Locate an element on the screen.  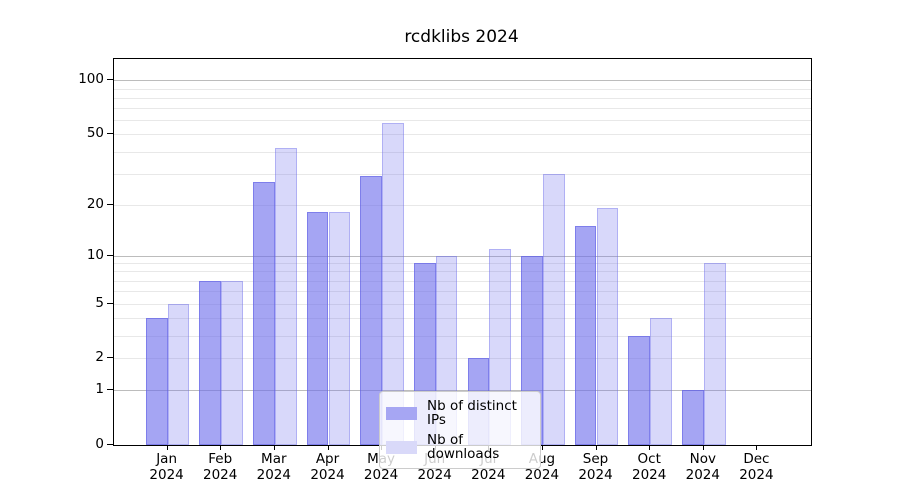
legend-label-downloads: Nb of downloads is located at coordinates (463, 447).